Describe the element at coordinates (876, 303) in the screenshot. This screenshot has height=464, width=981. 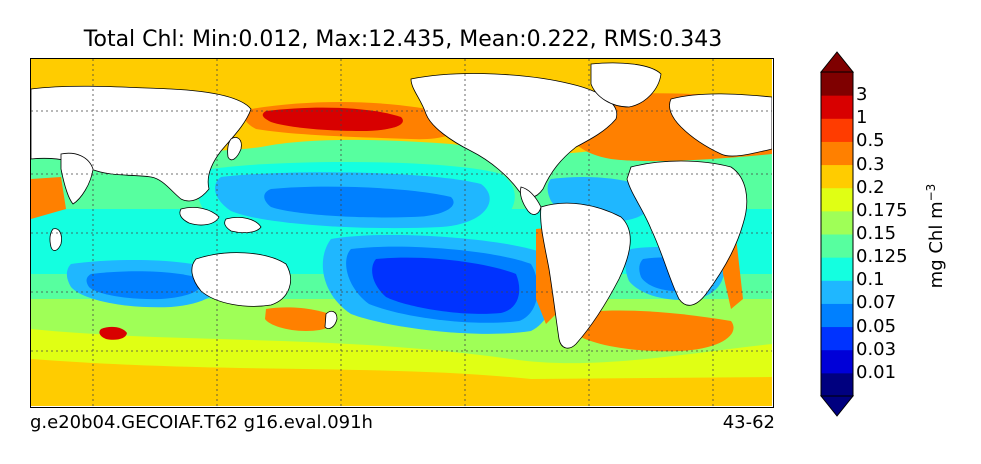
I see `colorbar-tick-label: 0.07` at that location.